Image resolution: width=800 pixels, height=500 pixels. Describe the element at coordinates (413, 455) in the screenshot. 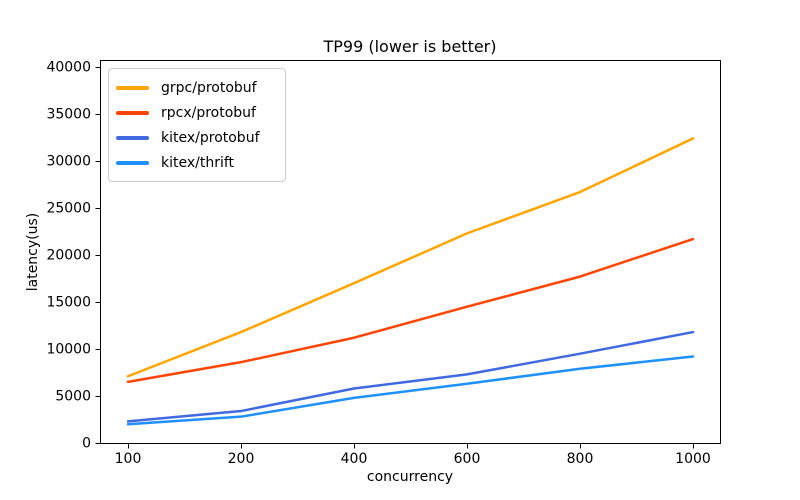

I see `x-axis-ticks: 100 200 400 600 800 1000` at that location.